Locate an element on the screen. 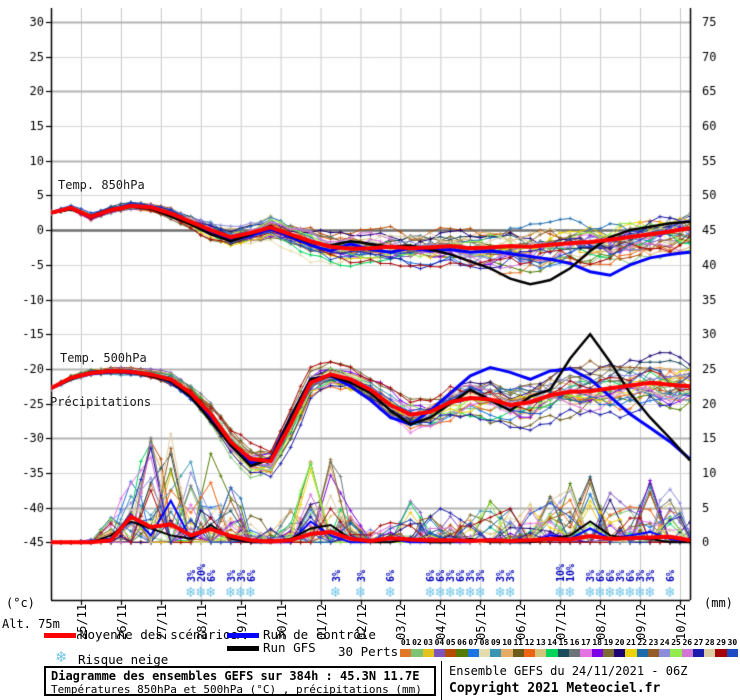  pert-number-02: 02 is located at coordinates (417, 642).